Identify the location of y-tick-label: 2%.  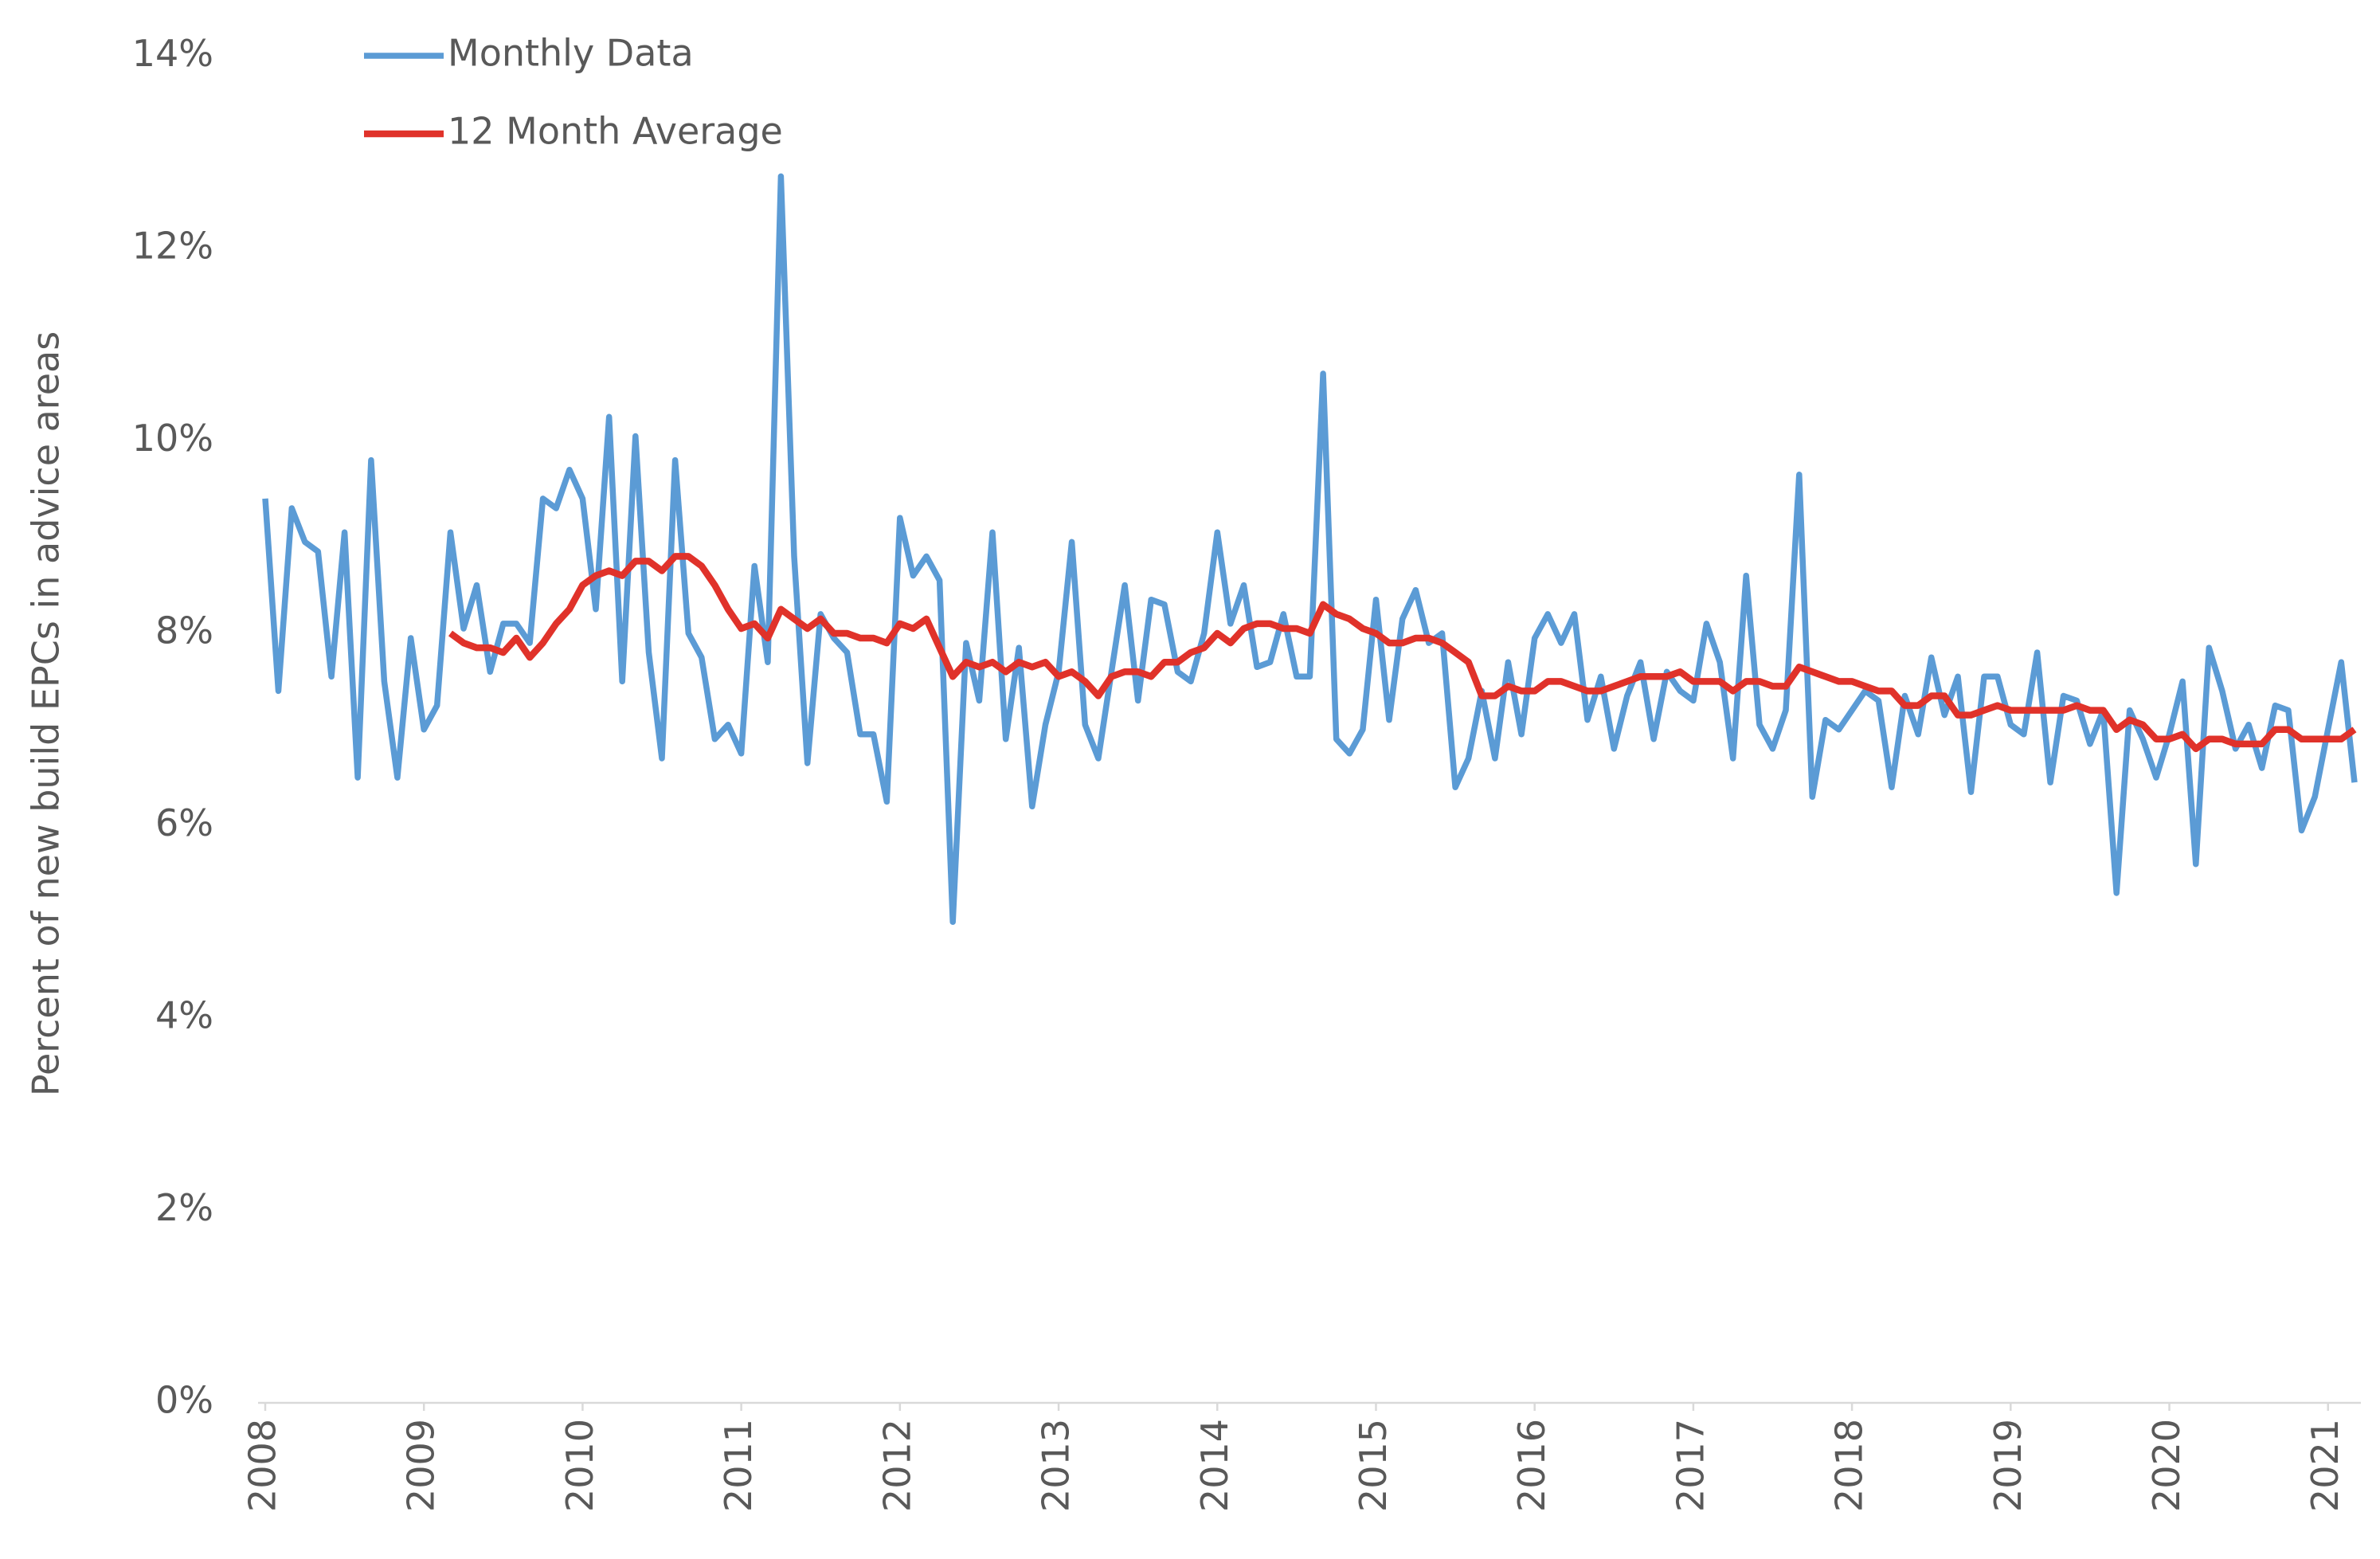
(184, 1207).